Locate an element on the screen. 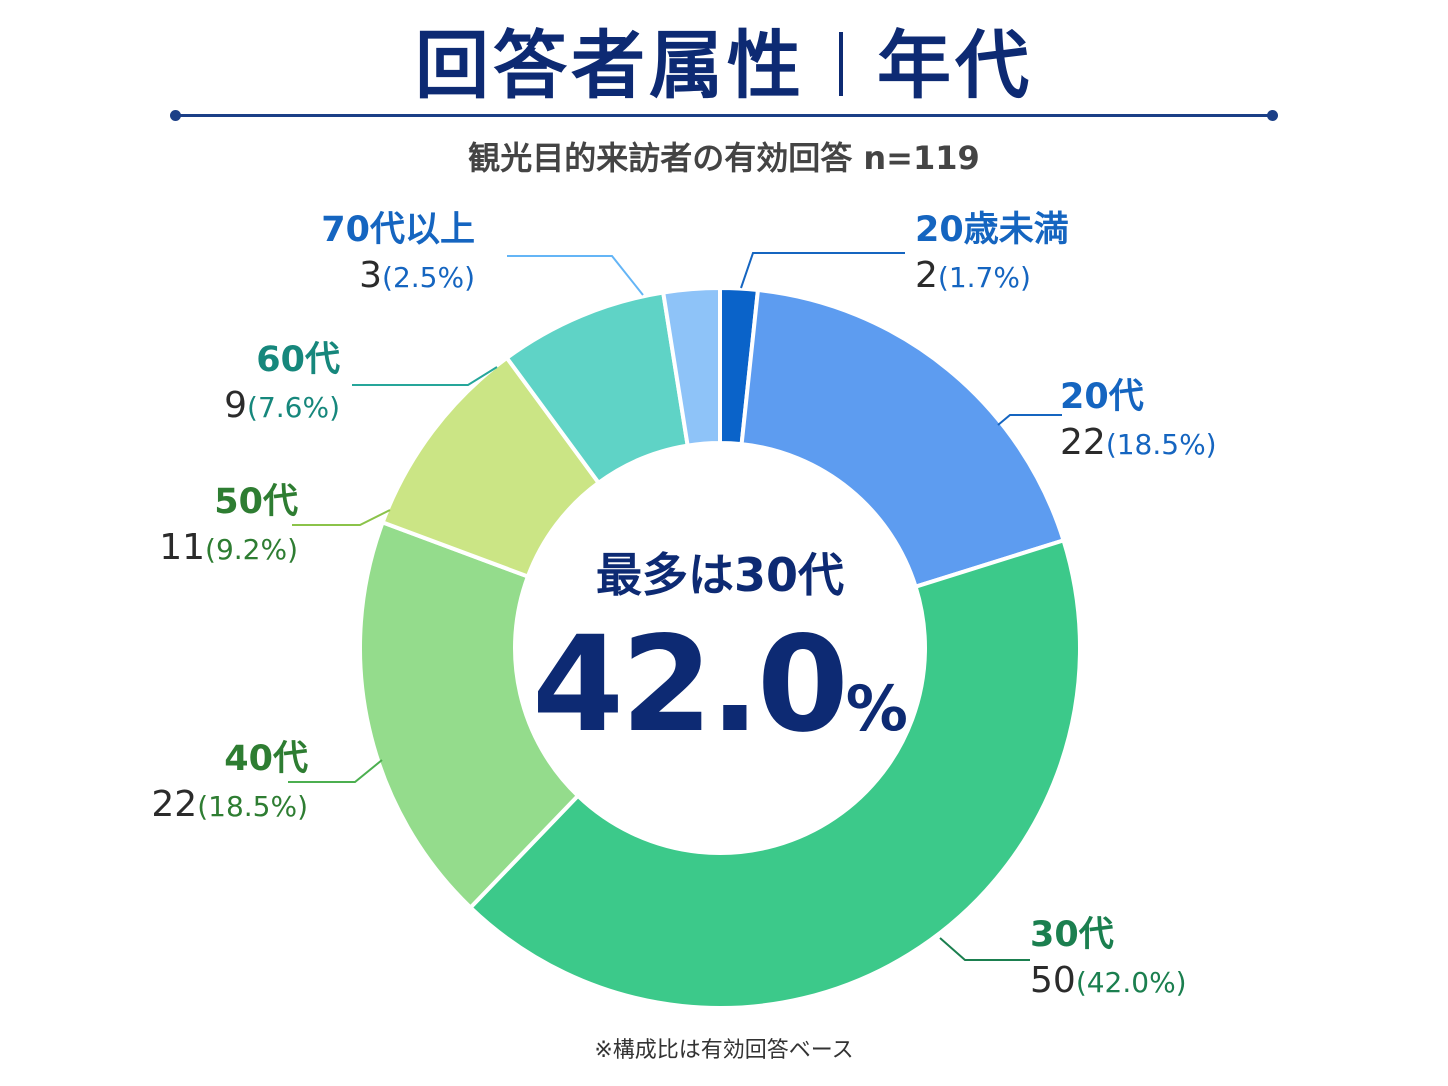  slice-percent: (1.7%) is located at coordinates (984, 277).